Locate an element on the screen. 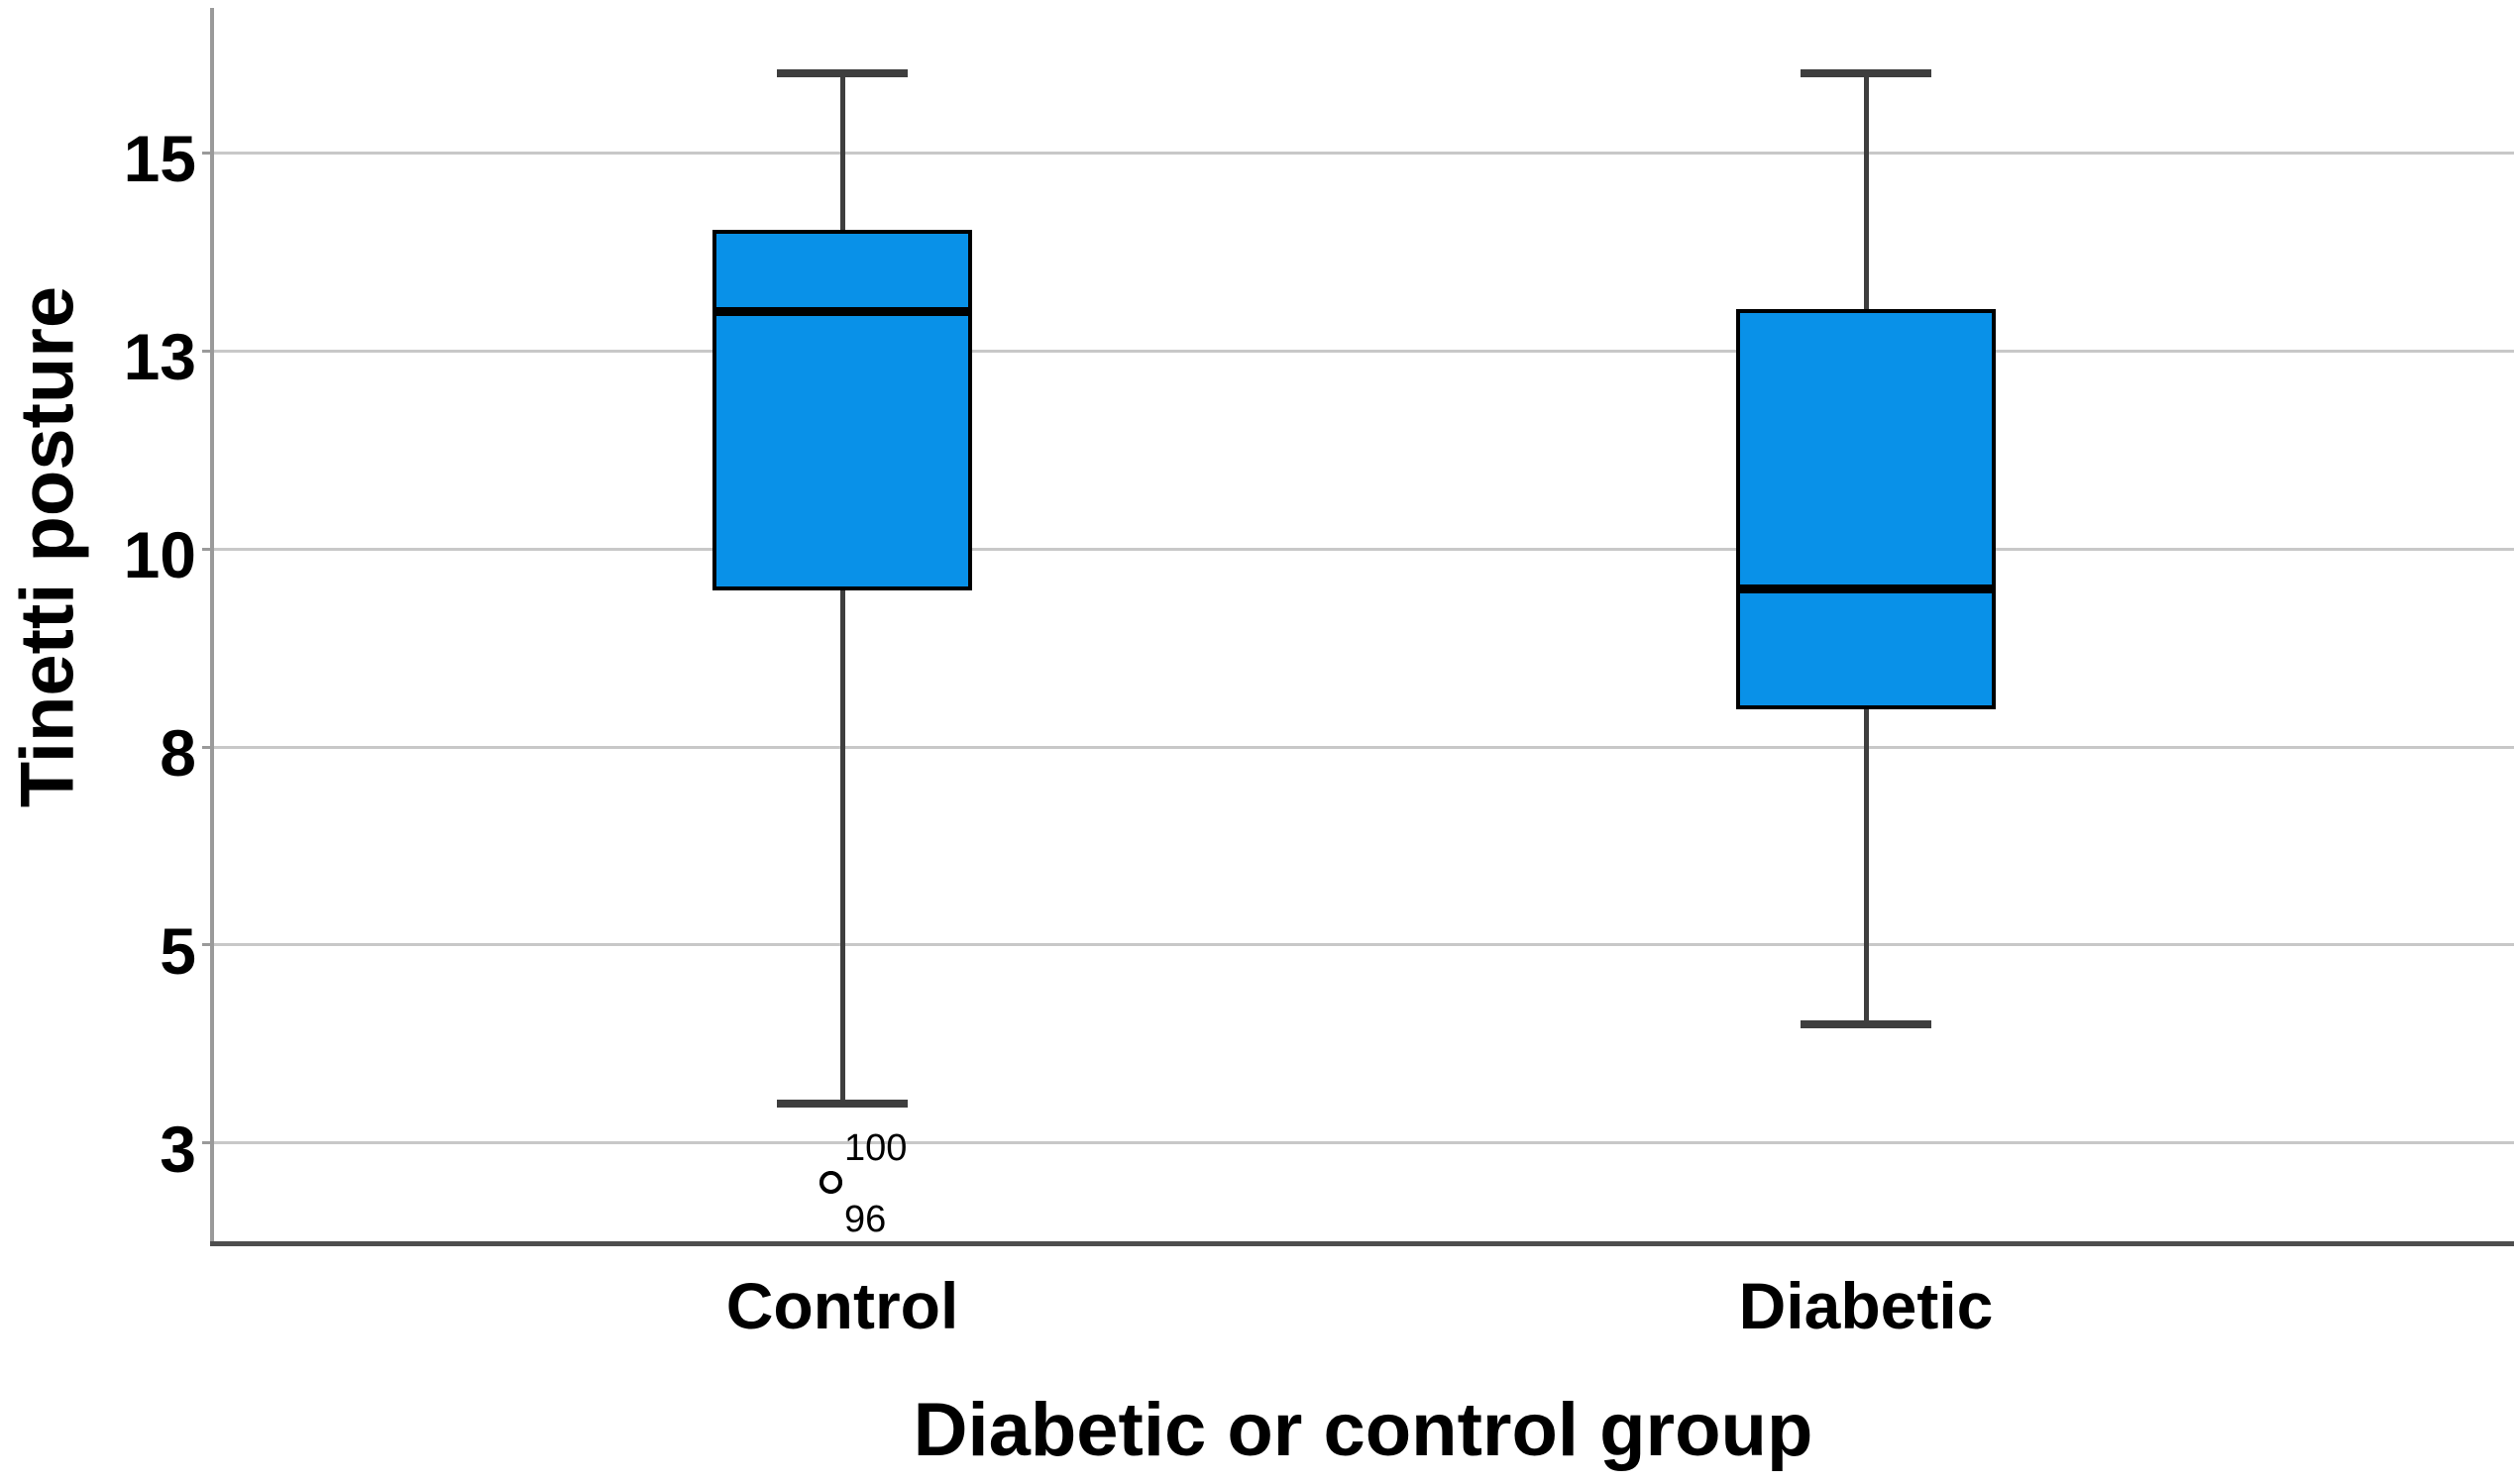 This screenshot has width=2514, height=1484. x-axis-line is located at coordinates (1362, 1243).